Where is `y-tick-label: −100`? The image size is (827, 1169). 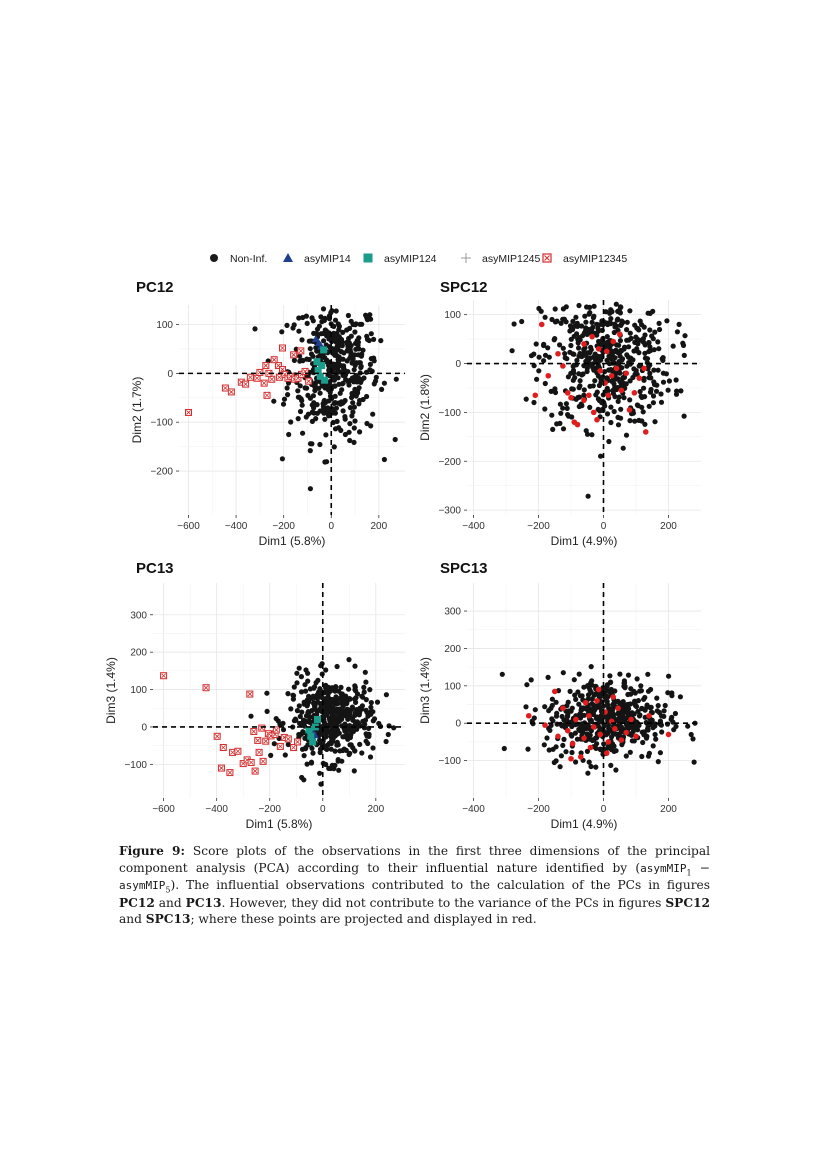 y-tick-label: −100 is located at coordinates (135, 765).